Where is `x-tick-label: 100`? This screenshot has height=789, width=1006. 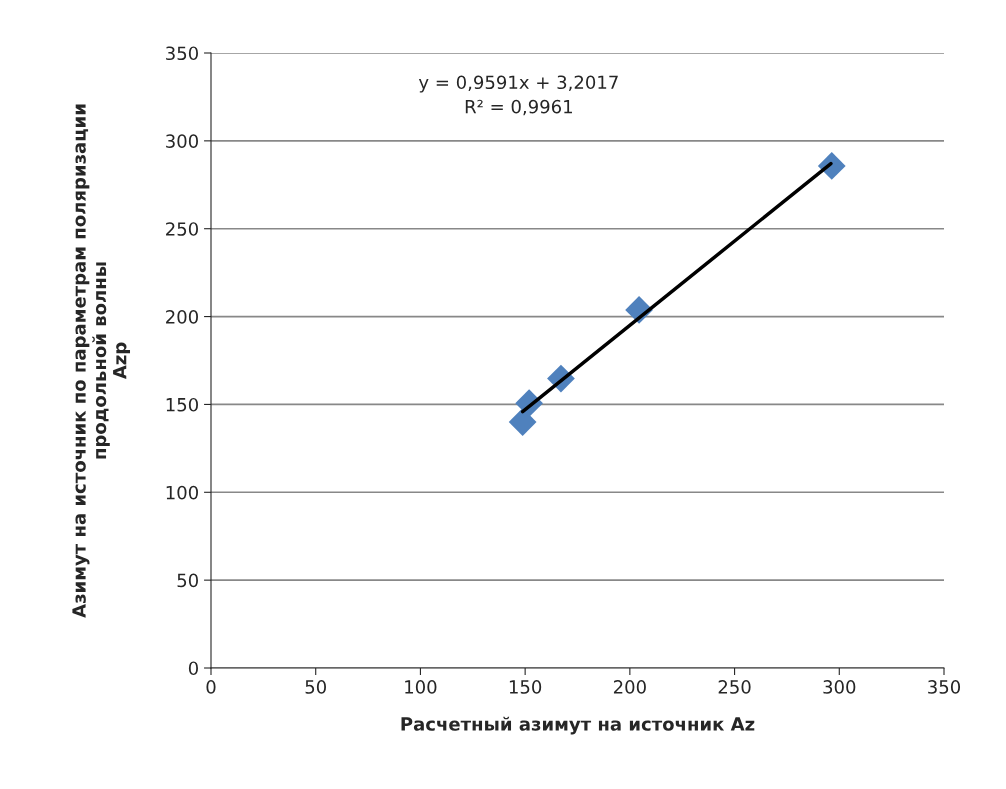
x-tick-label: 100 is located at coordinates (421, 687).